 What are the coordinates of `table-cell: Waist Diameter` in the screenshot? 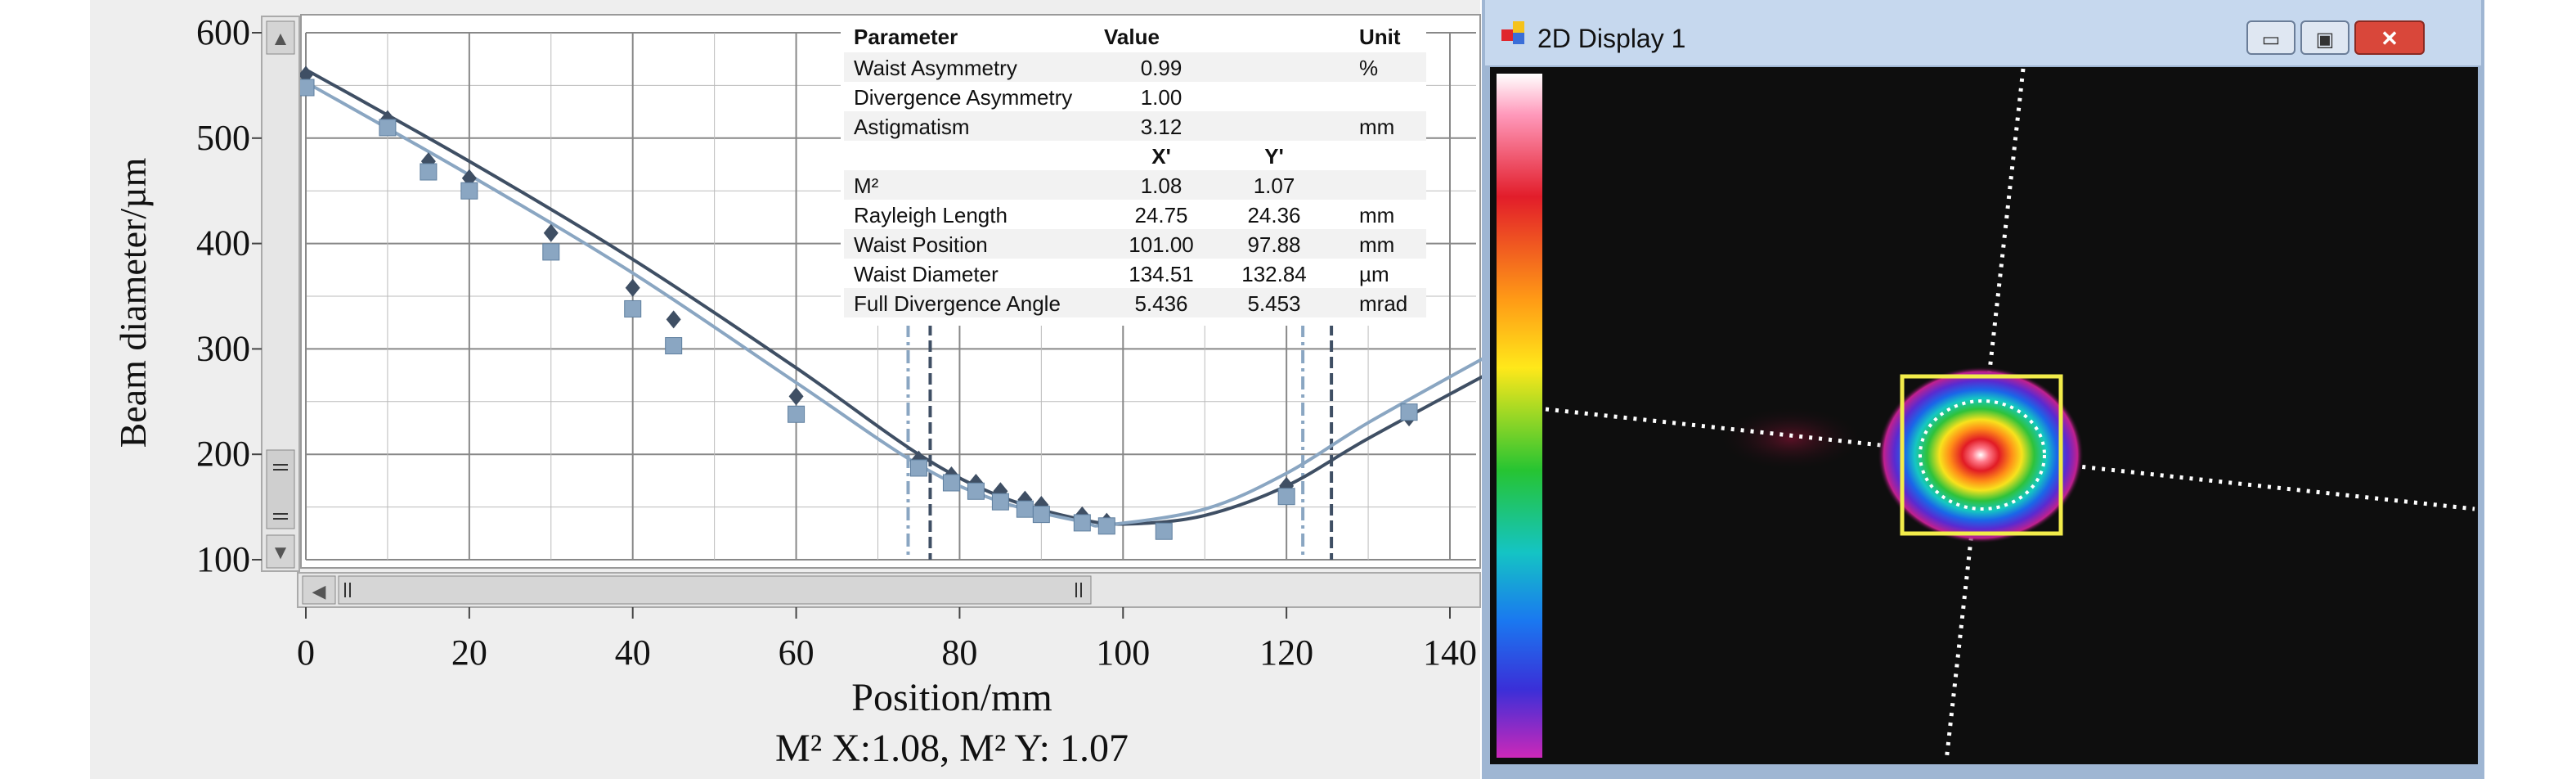 It's located at (927, 274).